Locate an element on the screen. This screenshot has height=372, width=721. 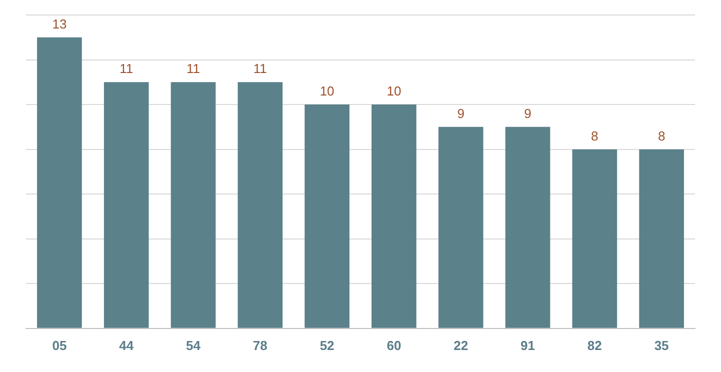
x-tick-label: 78 is located at coordinates (260, 345).